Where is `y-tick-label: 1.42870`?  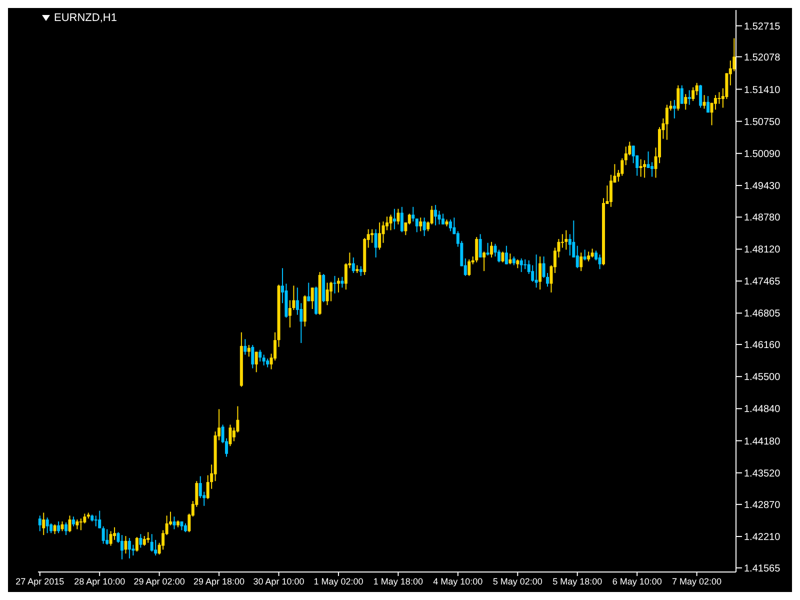 y-tick-label: 1.42870 is located at coordinates (762, 505).